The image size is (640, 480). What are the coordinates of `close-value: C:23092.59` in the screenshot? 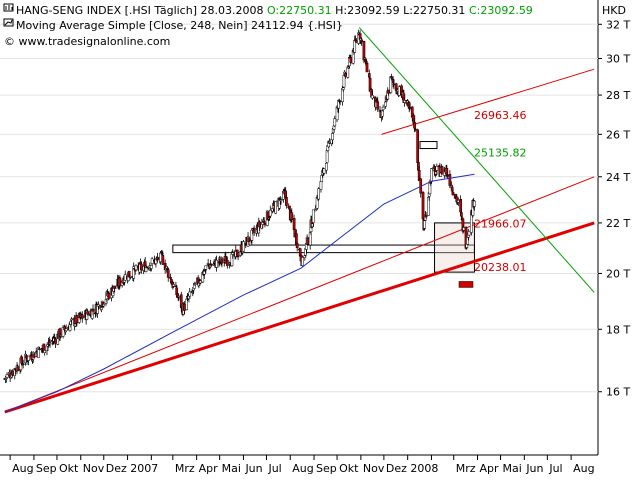 It's located at (501, 10).